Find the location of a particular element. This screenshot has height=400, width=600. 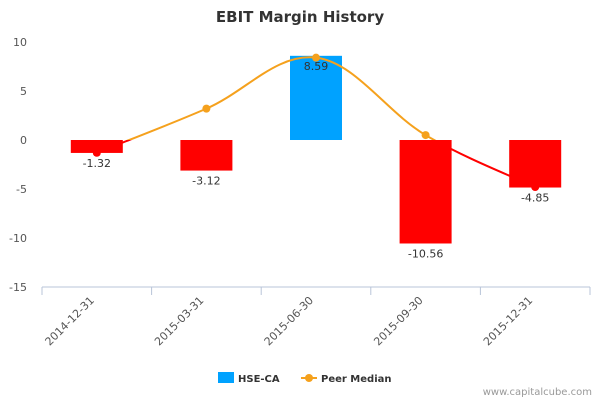

watermark: www.capitalcube.com is located at coordinates (537, 392).